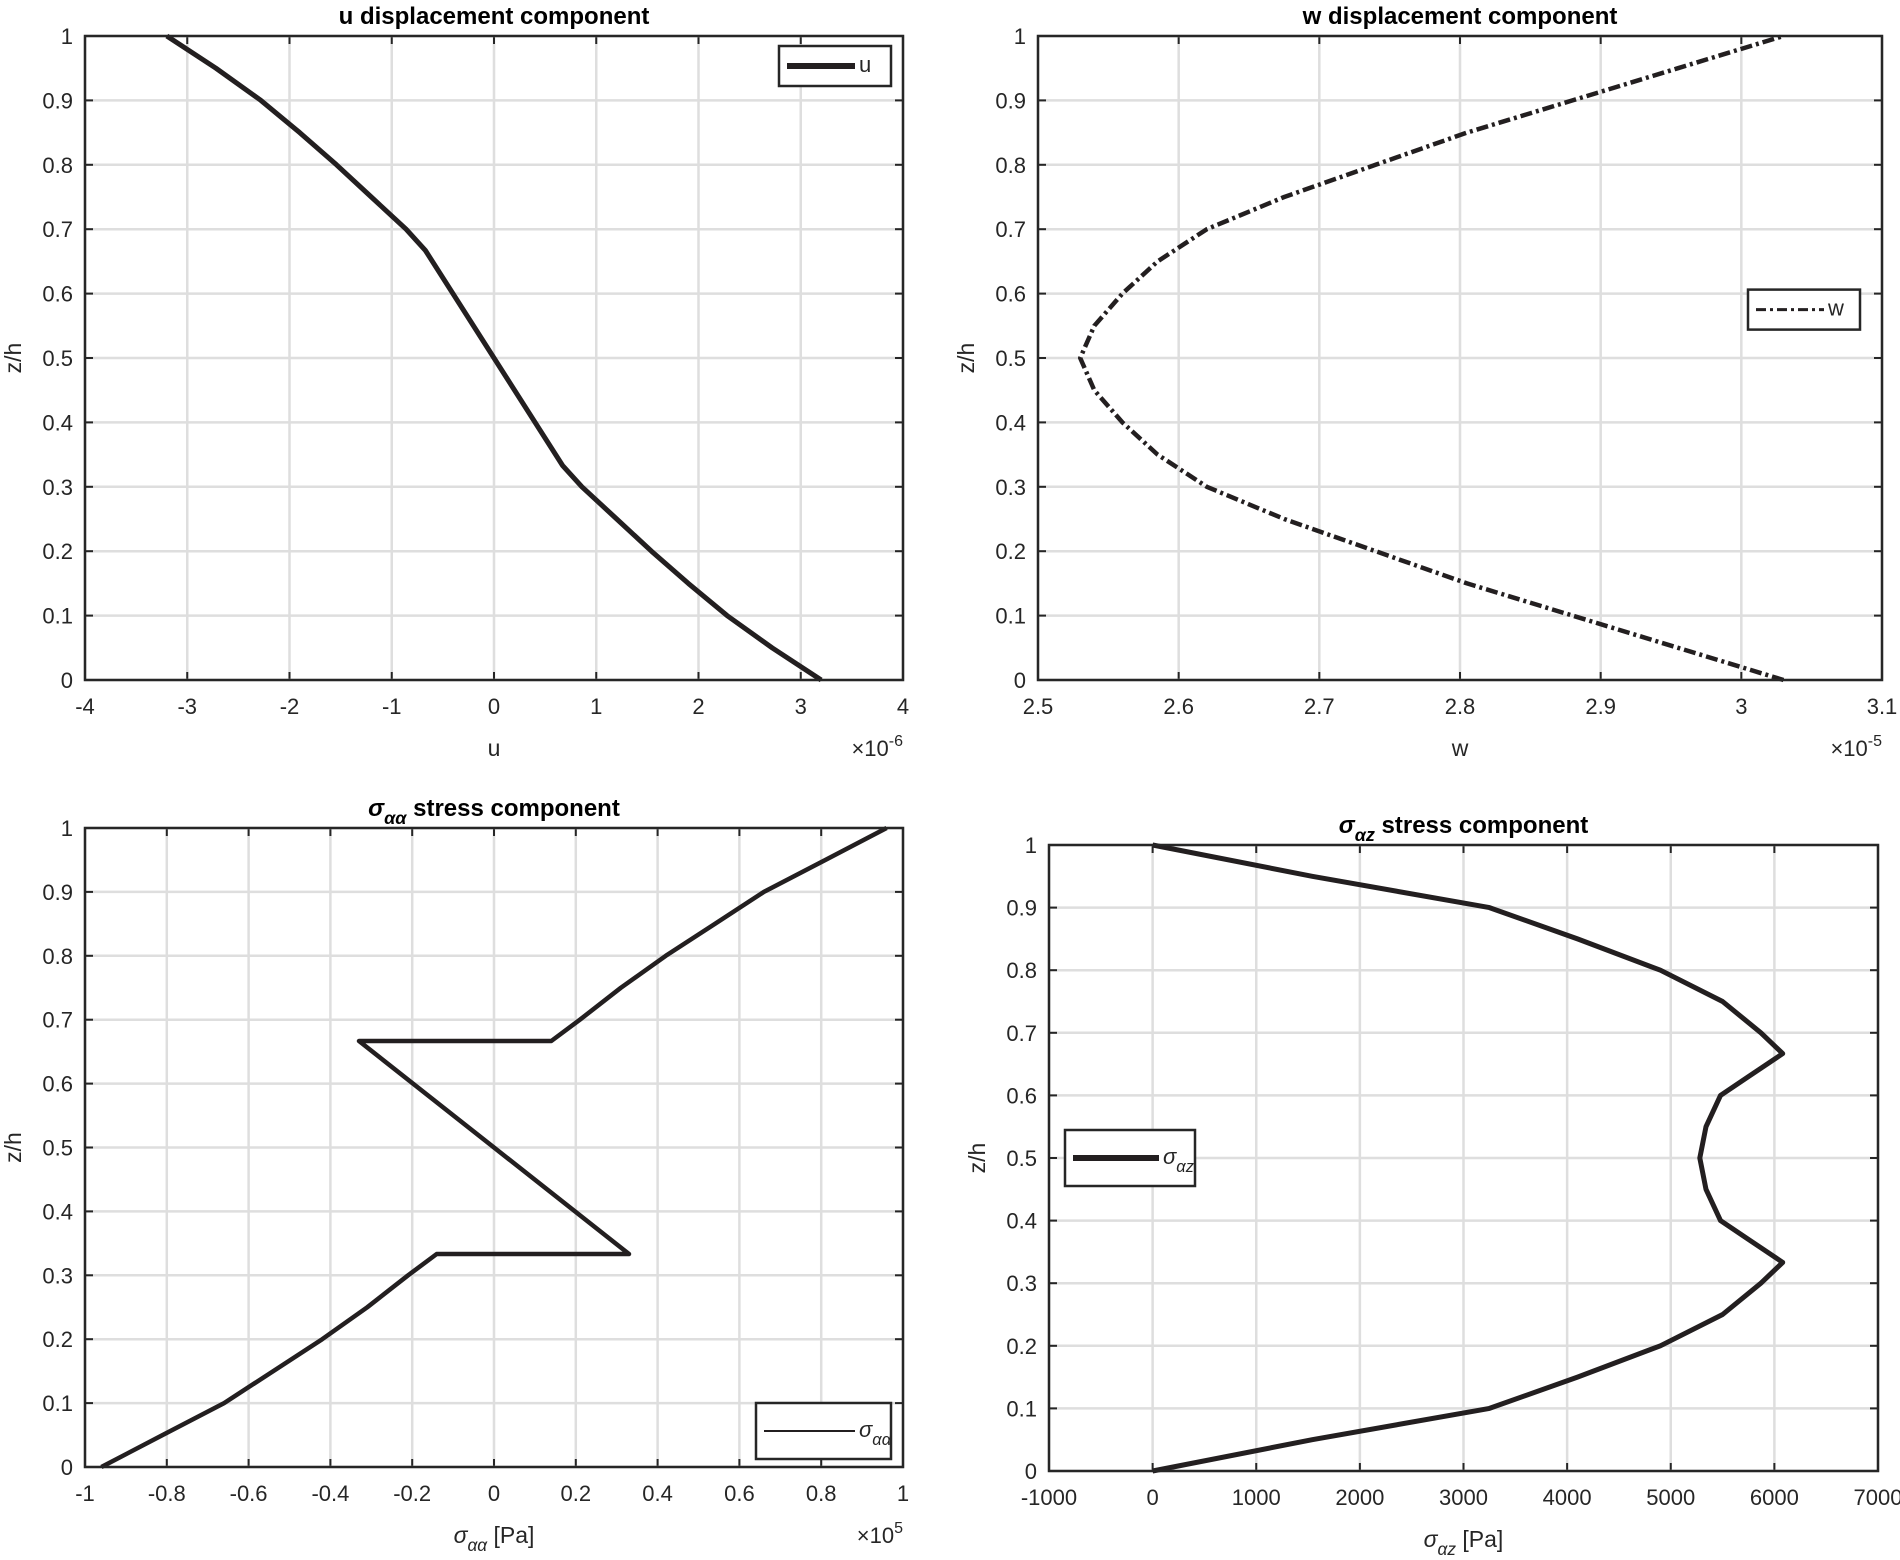 This screenshot has width=1900, height=1560. What do you see at coordinates (494, 748) in the screenshot?
I see `x-axis-label: u` at bounding box center [494, 748].